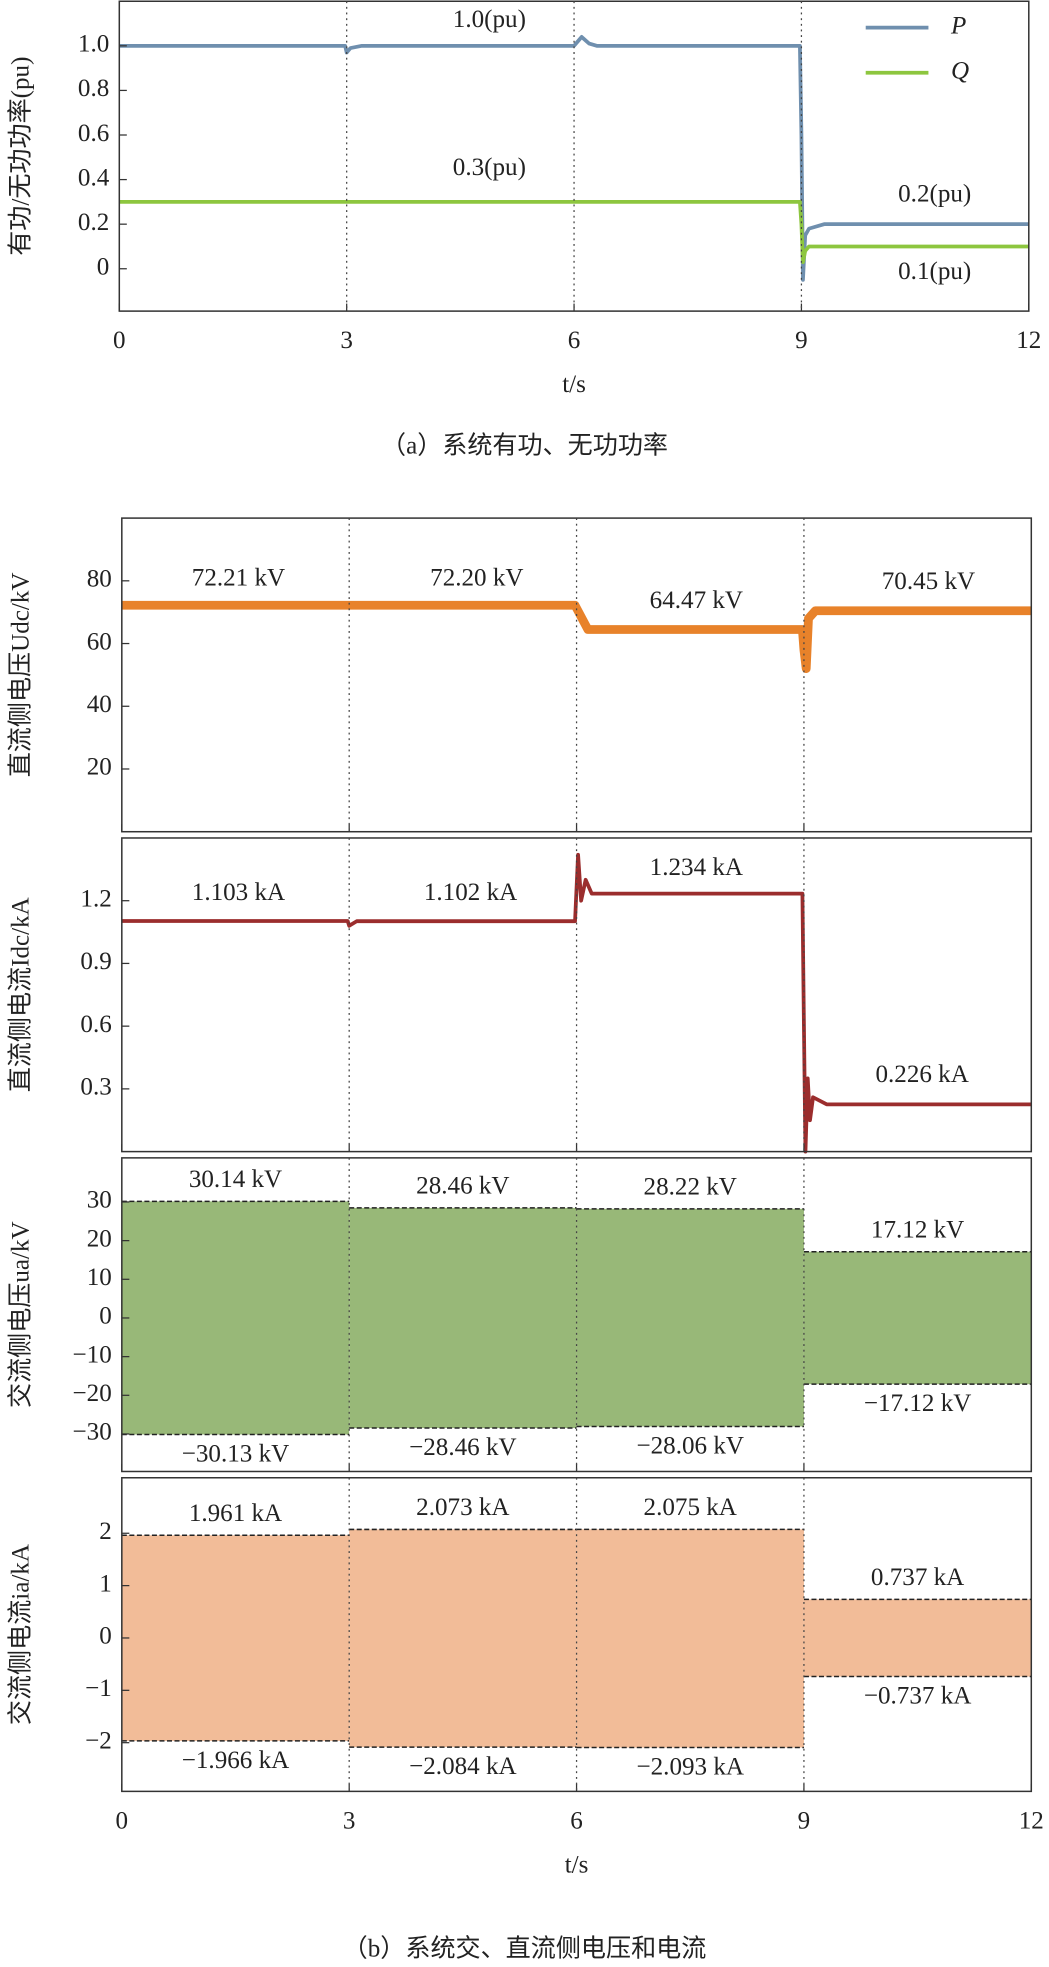  What do you see at coordinates (690, 1507) in the screenshot?
I see `value-label: 2.075 kA` at bounding box center [690, 1507].